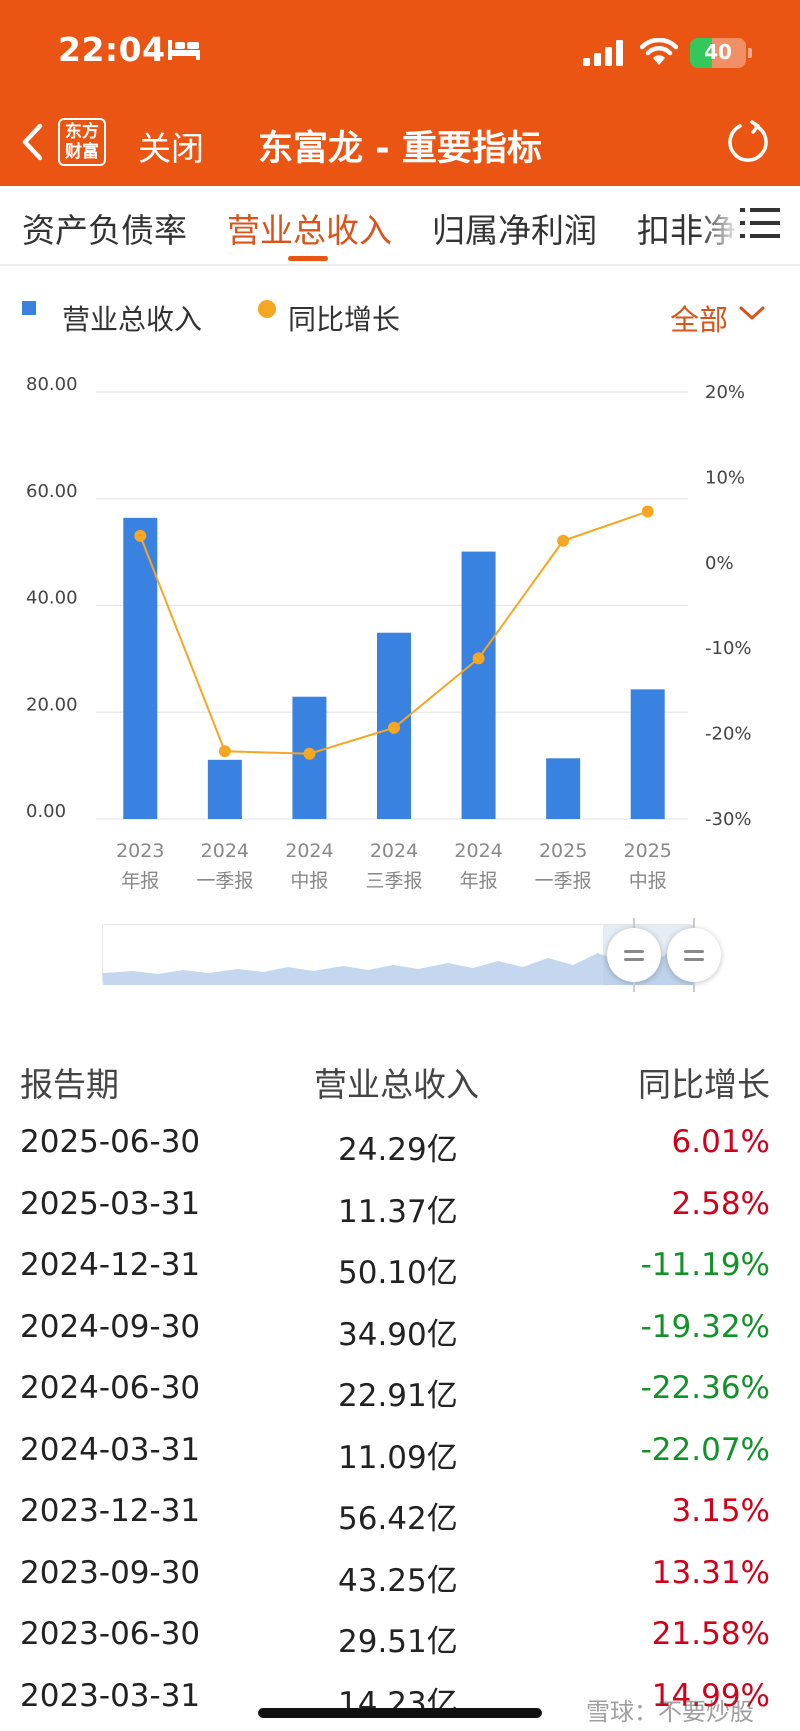 Image resolution: width=800 pixels, height=1731 pixels. What do you see at coordinates (110, 1203) in the screenshot?
I see `row-report-date: 2025-03-31` at bounding box center [110, 1203].